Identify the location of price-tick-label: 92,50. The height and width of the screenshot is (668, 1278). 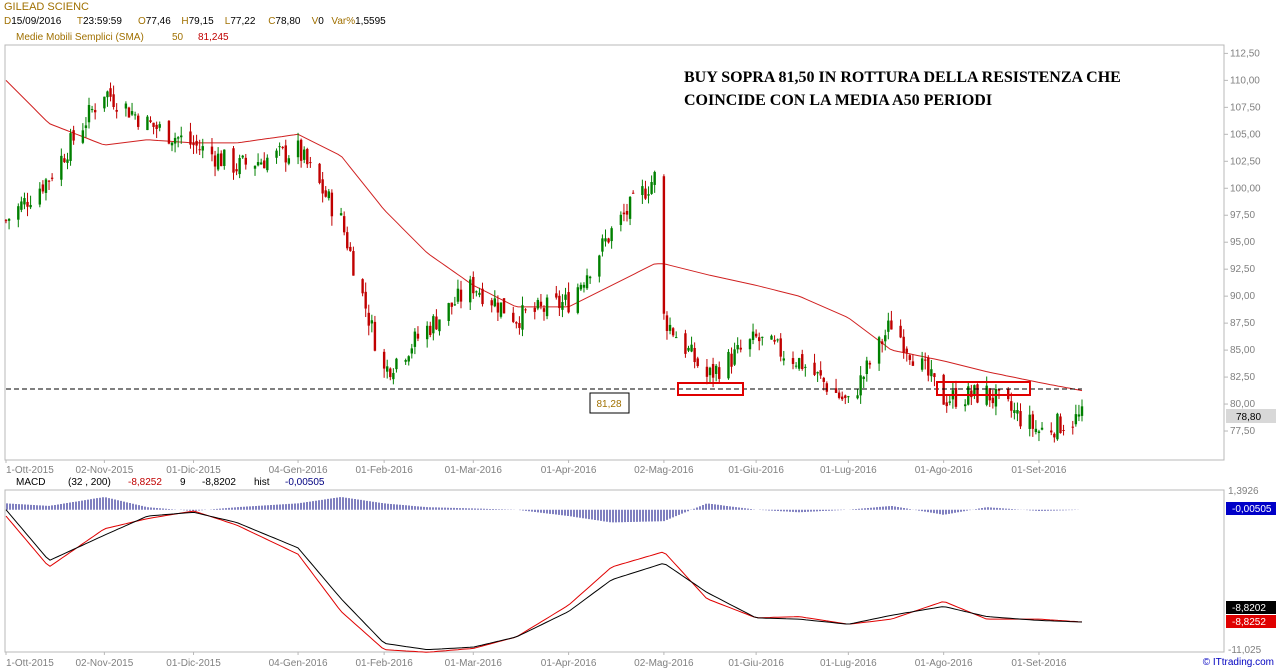
(1242, 269).